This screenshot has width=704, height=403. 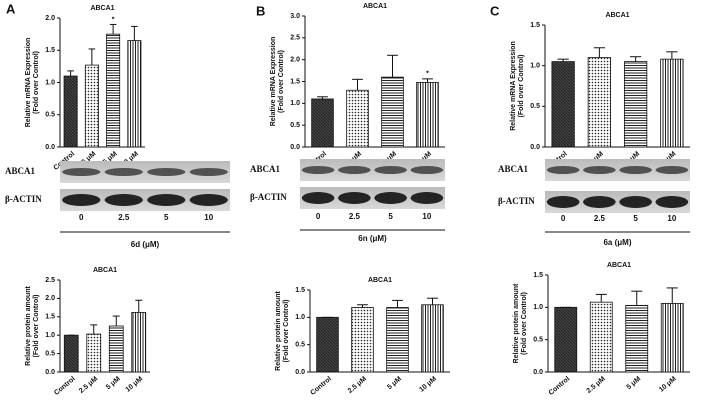 I want to click on compound-label: 6d (μM), so click(x=145, y=244).